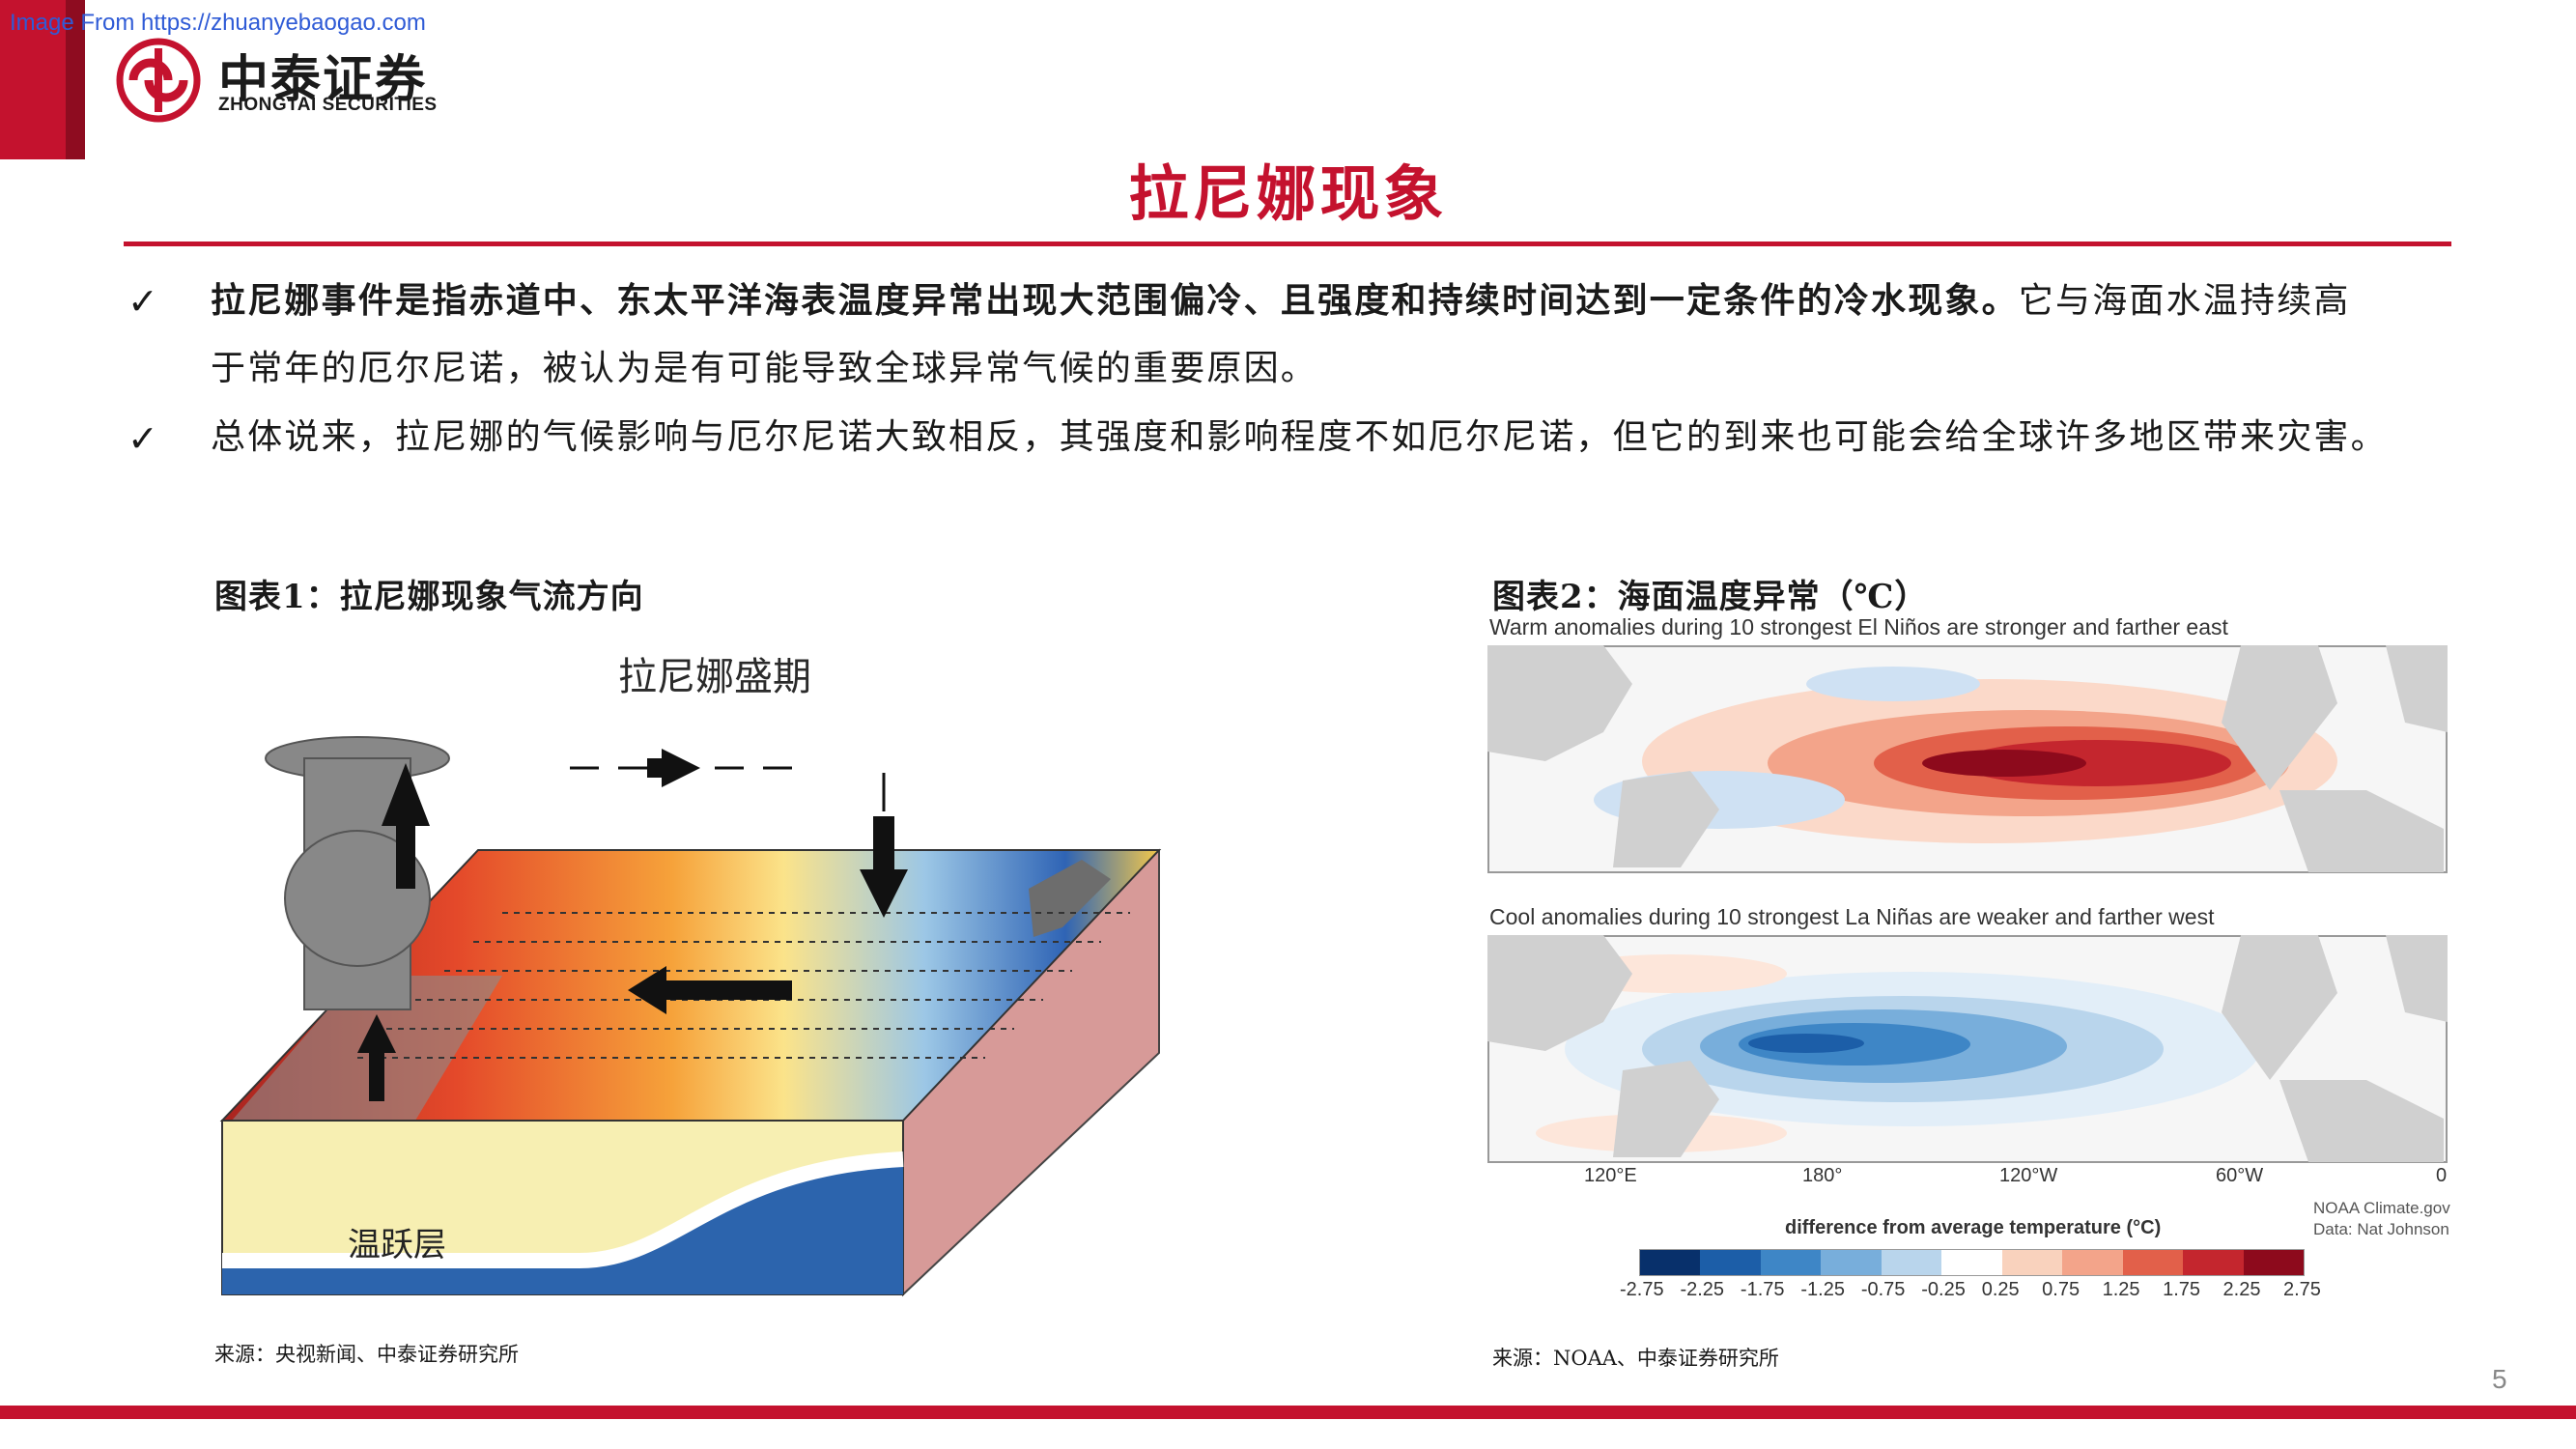 This screenshot has height=1449, width=2576. What do you see at coordinates (2000, 1289) in the screenshot?
I see `color-scale-label: 0.25` at bounding box center [2000, 1289].